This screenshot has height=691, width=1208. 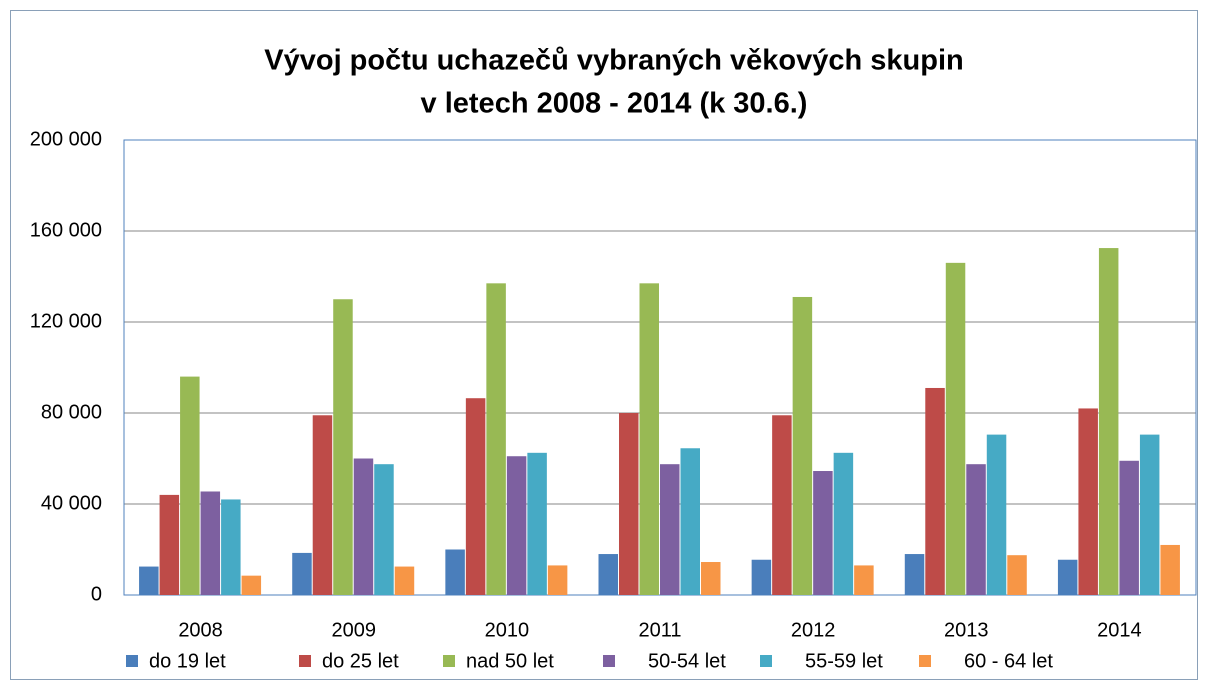 What do you see at coordinates (187, 661) in the screenshot?
I see `legend-label: do 19 let` at bounding box center [187, 661].